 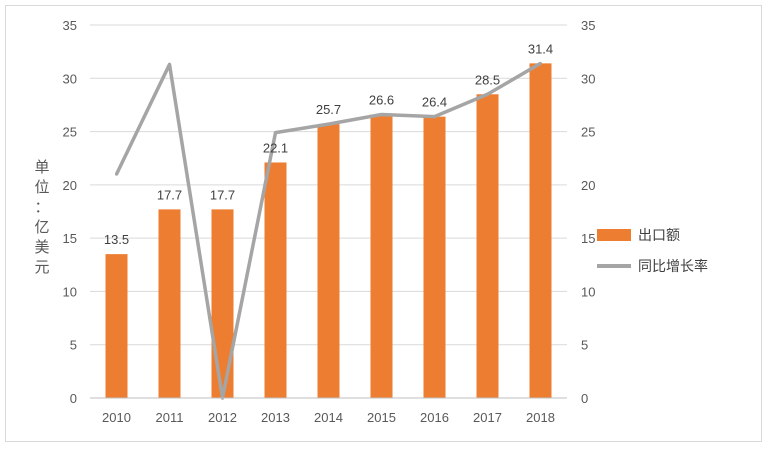 I want to click on x-tick-label: 2015, so click(x=381, y=417).